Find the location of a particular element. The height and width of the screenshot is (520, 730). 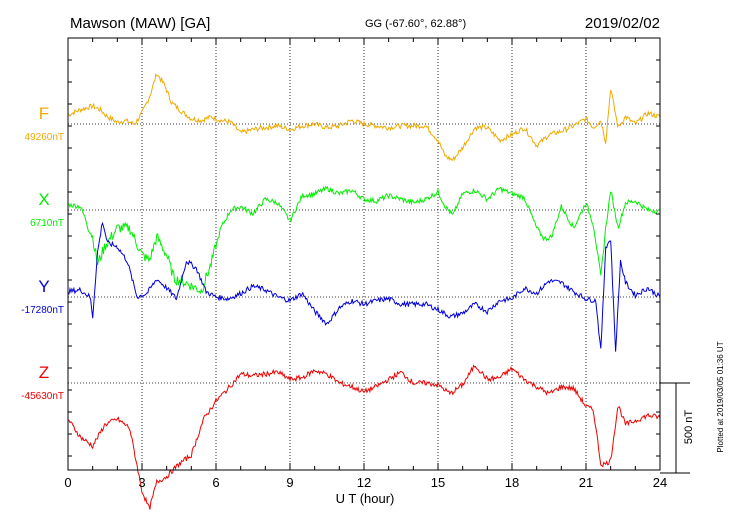

series-line-f is located at coordinates (364, 117).